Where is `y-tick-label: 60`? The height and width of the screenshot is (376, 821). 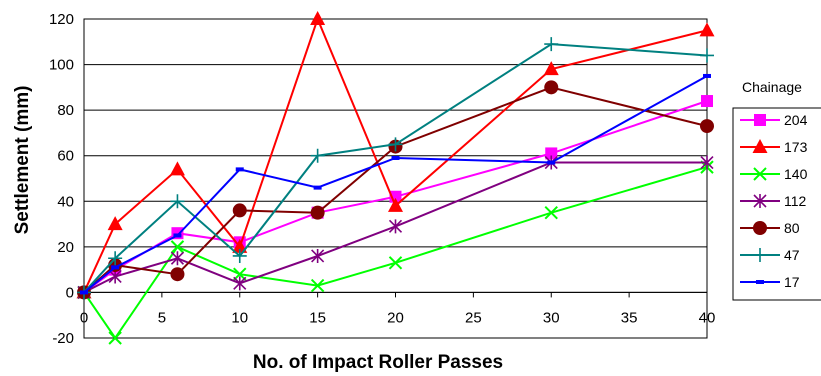
y-tick-label: 60 is located at coordinates (65, 156).